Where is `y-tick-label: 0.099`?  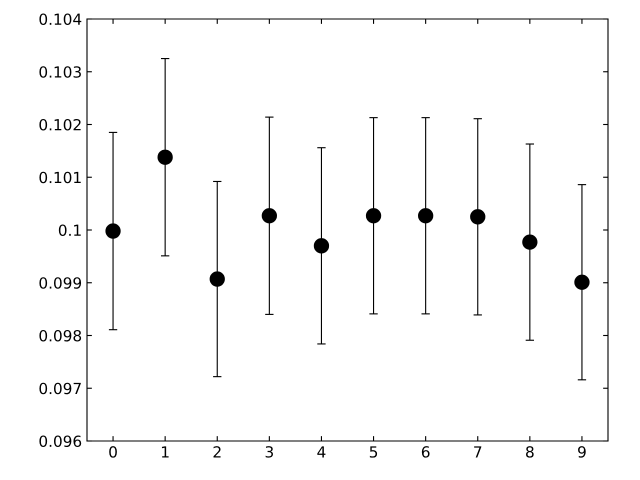
y-tick-label: 0.099 is located at coordinates (60, 283).